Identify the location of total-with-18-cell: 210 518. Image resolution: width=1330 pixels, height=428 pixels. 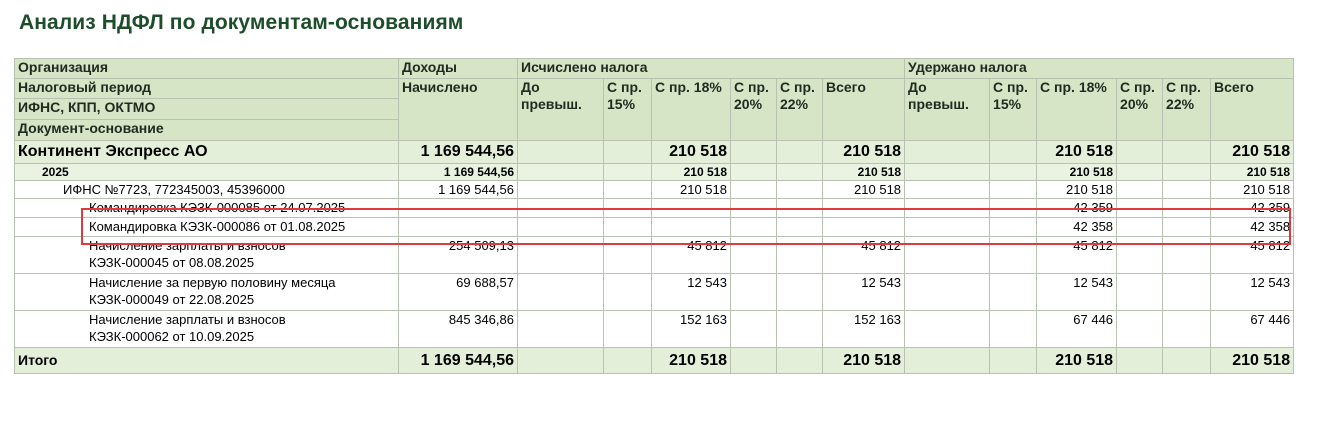
(1077, 360).